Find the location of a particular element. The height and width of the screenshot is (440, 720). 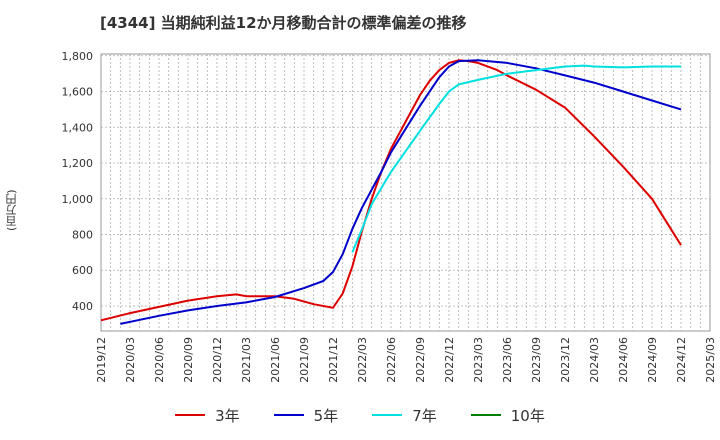

legend-item: 10年 is located at coordinates (507, 415).